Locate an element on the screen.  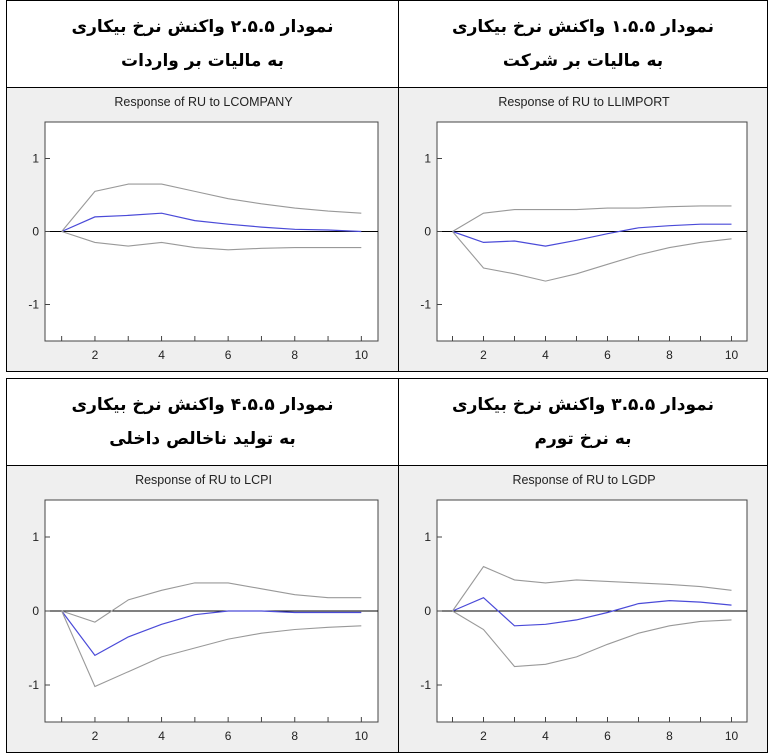
caption-line-1: نمودار ۲.۵.۵ واکنش نرخ بیکاری is located at coordinates (202, 27).